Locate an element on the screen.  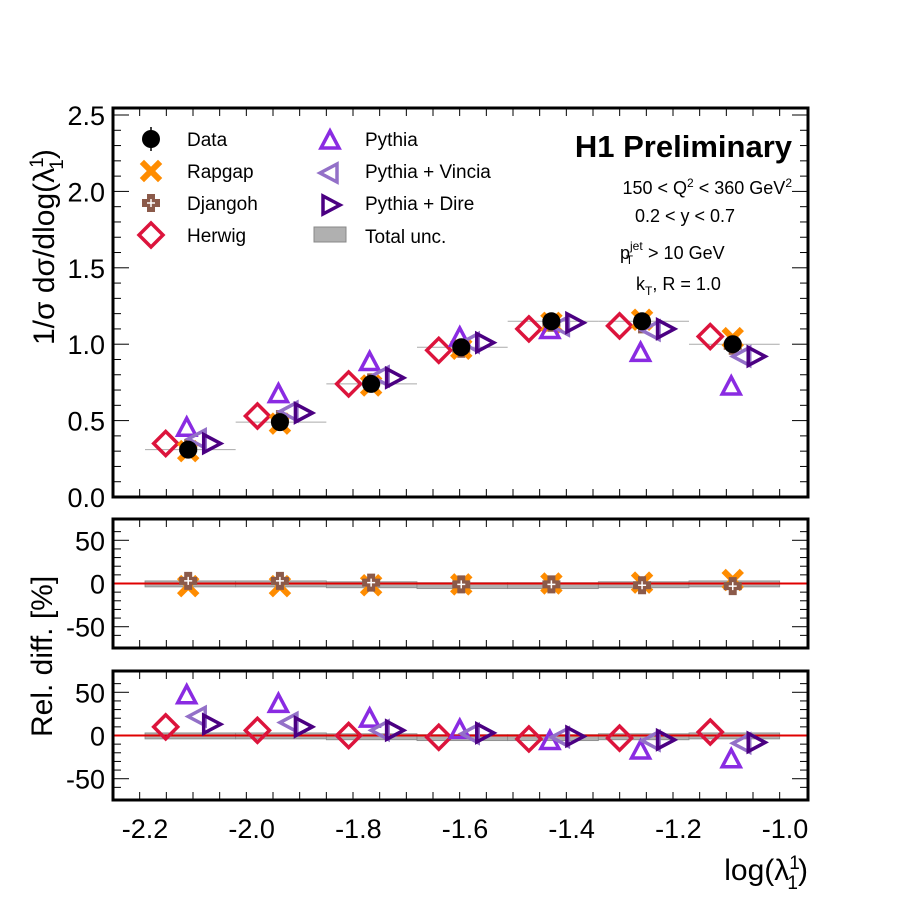
legend-item-total-unc: Total unc. is located at coordinates (379, 237).